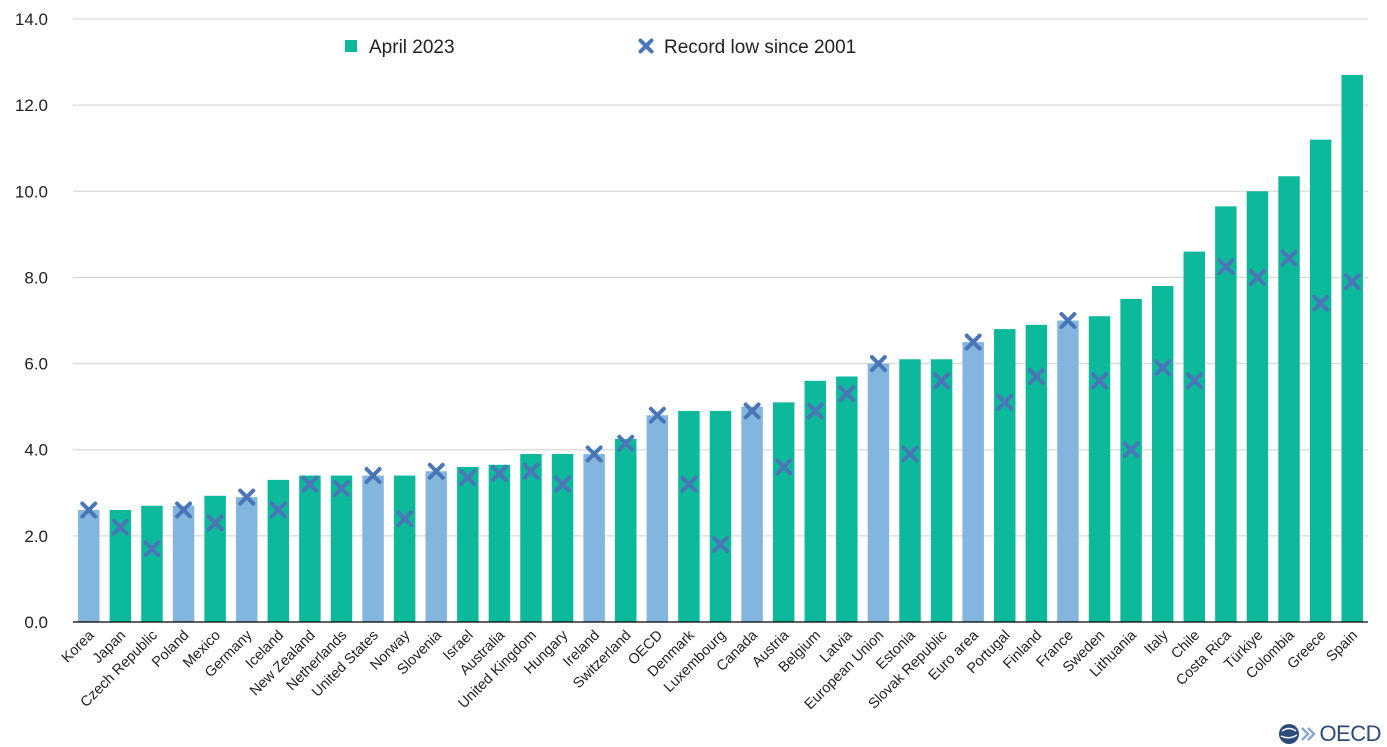 The width and height of the screenshot is (1387, 747). I want to click on oecd-logo: OECD, so click(1329, 734).